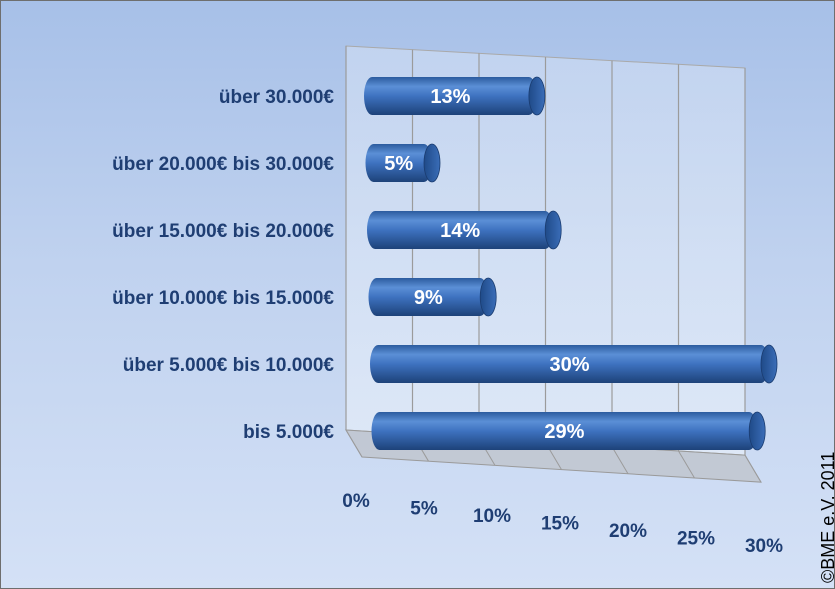 This screenshot has width=835, height=589. I want to click on x-tick-label: 15%, so click(560, 524).